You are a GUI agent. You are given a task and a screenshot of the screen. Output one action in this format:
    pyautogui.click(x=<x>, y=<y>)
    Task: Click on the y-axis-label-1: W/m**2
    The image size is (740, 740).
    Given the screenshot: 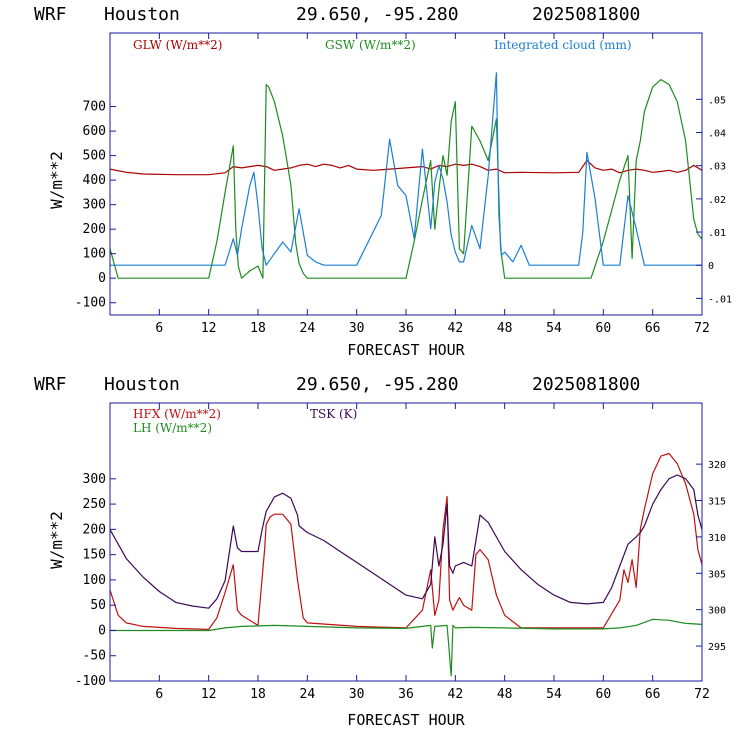 What is the action you would take?
    pyautogui.click(x=56, y=180)
    